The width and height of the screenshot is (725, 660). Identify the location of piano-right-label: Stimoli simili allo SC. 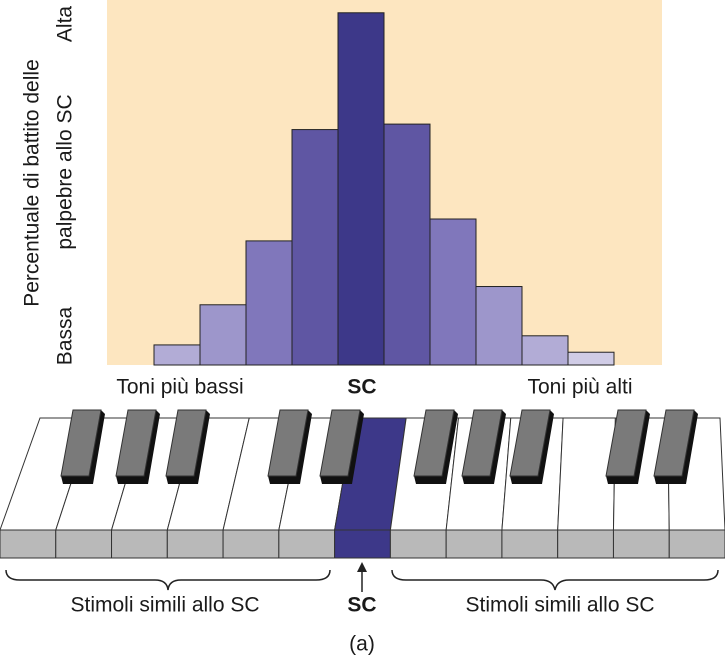
(559, 605).